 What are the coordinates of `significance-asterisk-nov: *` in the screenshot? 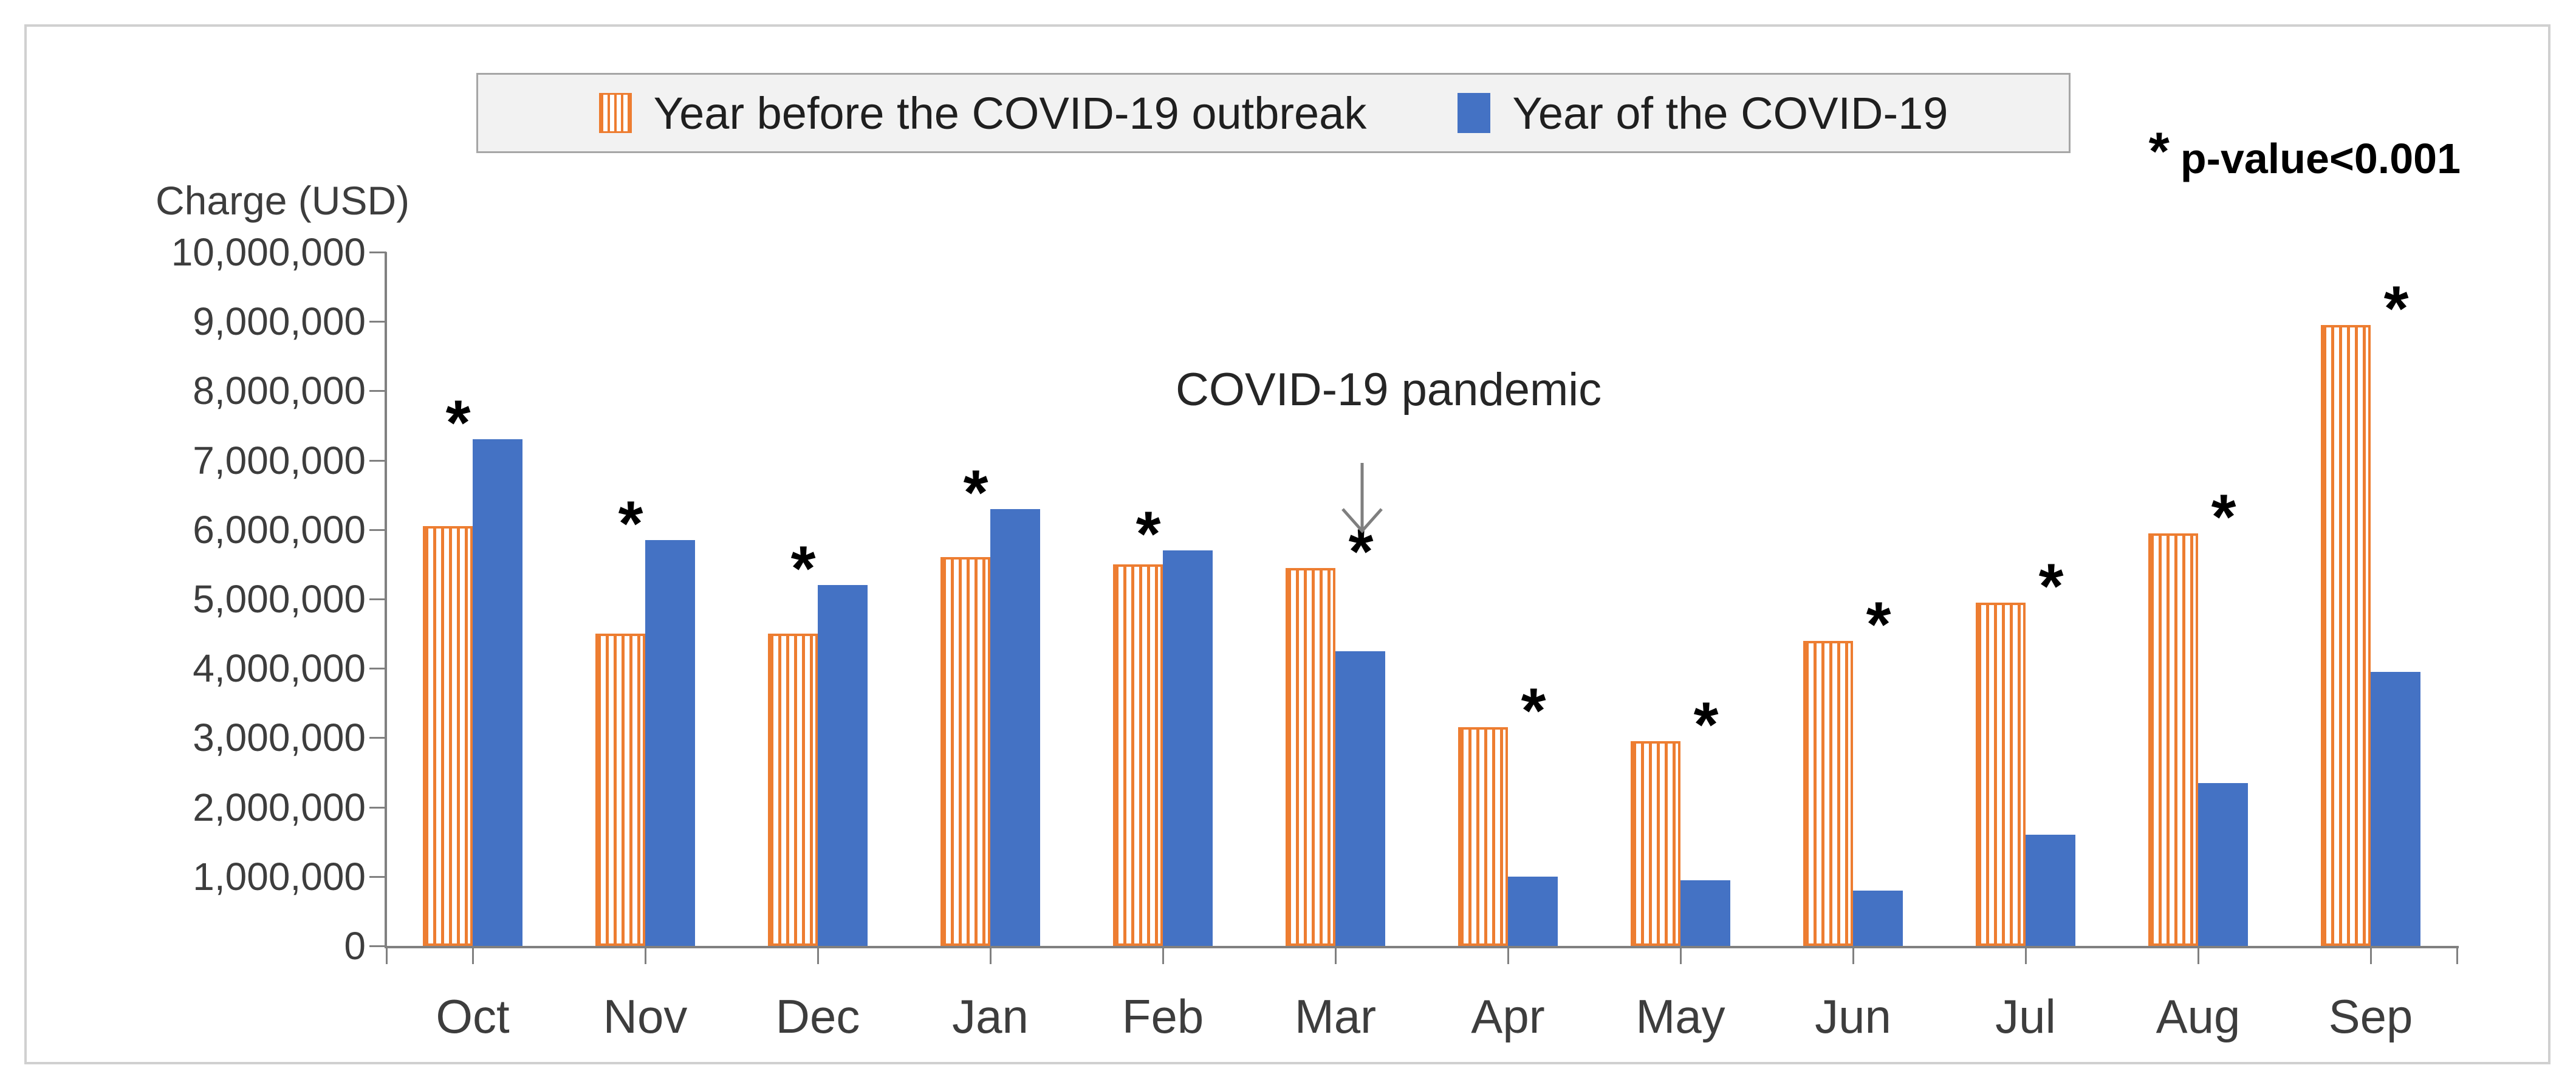 It's located at (630, 524).